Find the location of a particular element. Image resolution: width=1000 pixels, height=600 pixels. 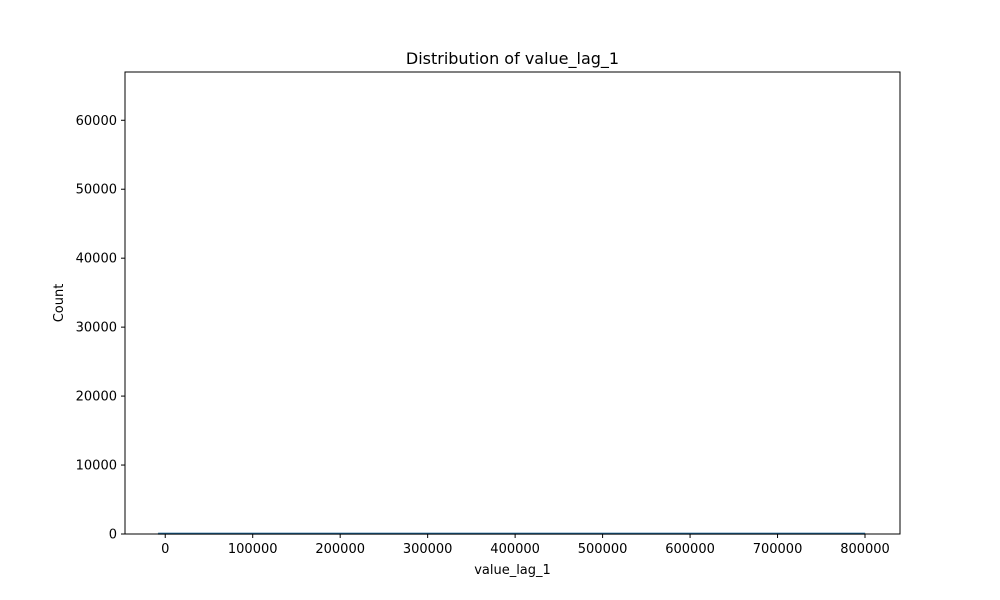

x-axis-label: value_lag_1 is located at coordinates (512, 570).